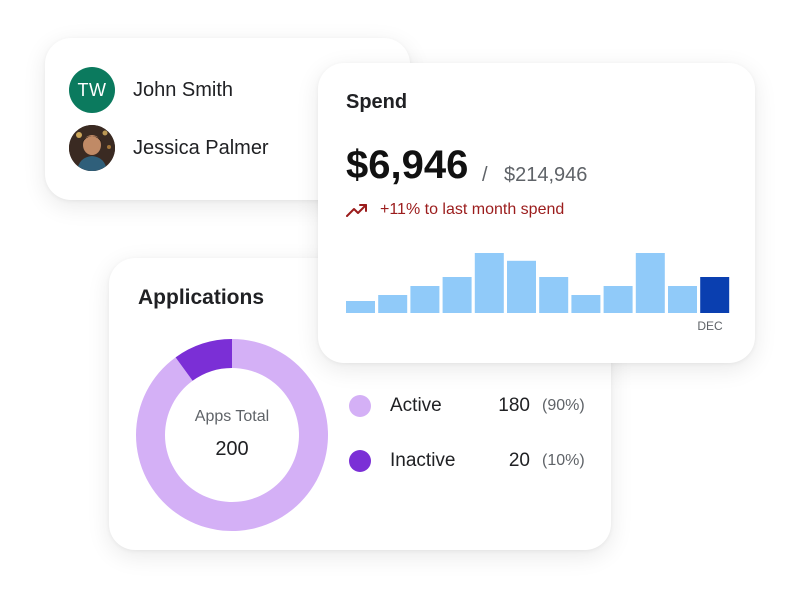 This screenshot has width=800, height=604. What do you see at coordinates (360, 406) in the screenshot?
I see `legend-dot-active` at bounding box center [360, 406].